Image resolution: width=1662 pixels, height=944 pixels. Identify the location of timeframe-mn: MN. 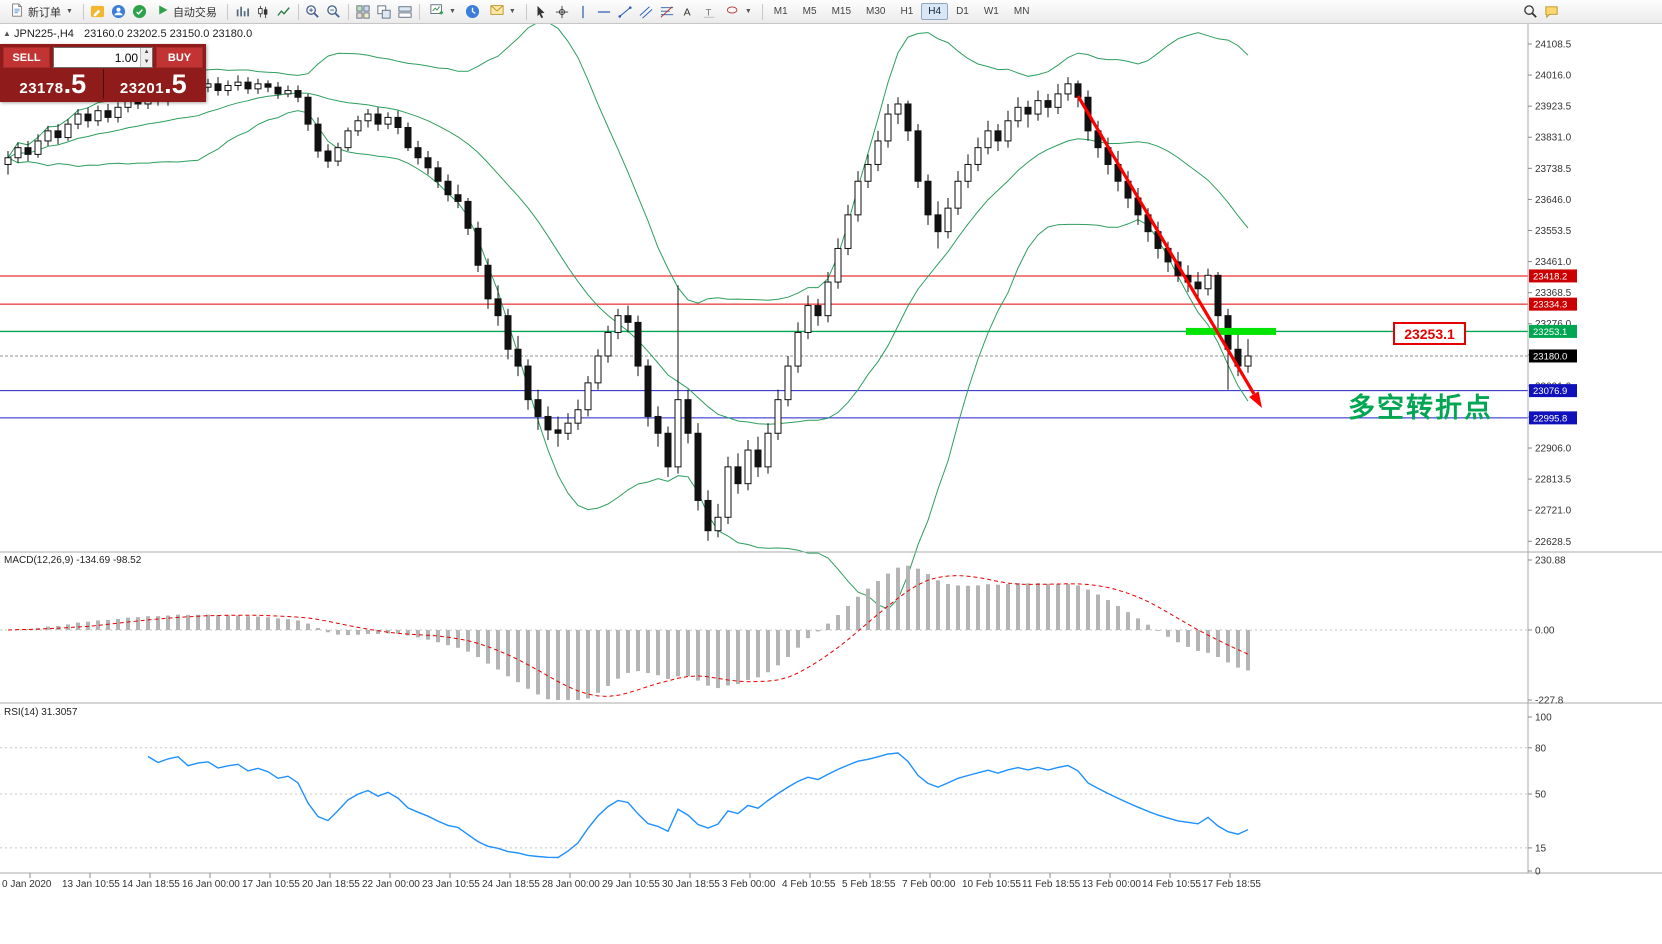
(1021, 11).